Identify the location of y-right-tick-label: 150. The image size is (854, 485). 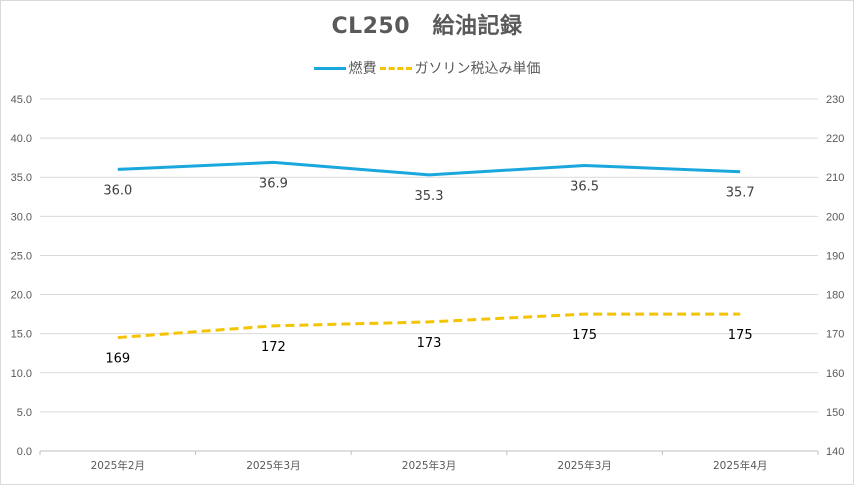
(835, 413).